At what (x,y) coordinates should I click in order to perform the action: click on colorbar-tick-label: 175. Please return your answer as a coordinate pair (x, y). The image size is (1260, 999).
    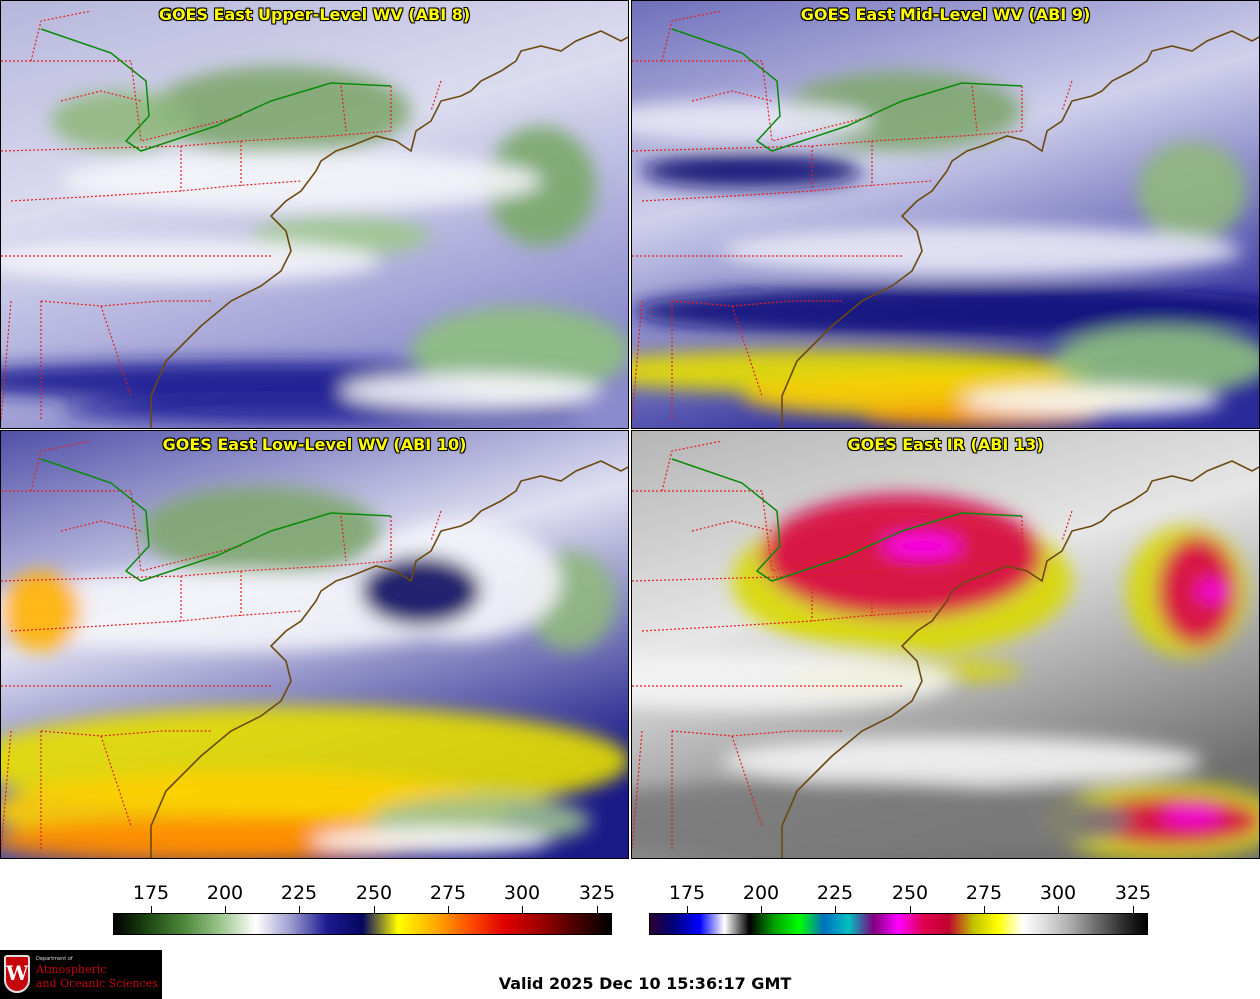
    Looking at the image, I should click on (151, 893).